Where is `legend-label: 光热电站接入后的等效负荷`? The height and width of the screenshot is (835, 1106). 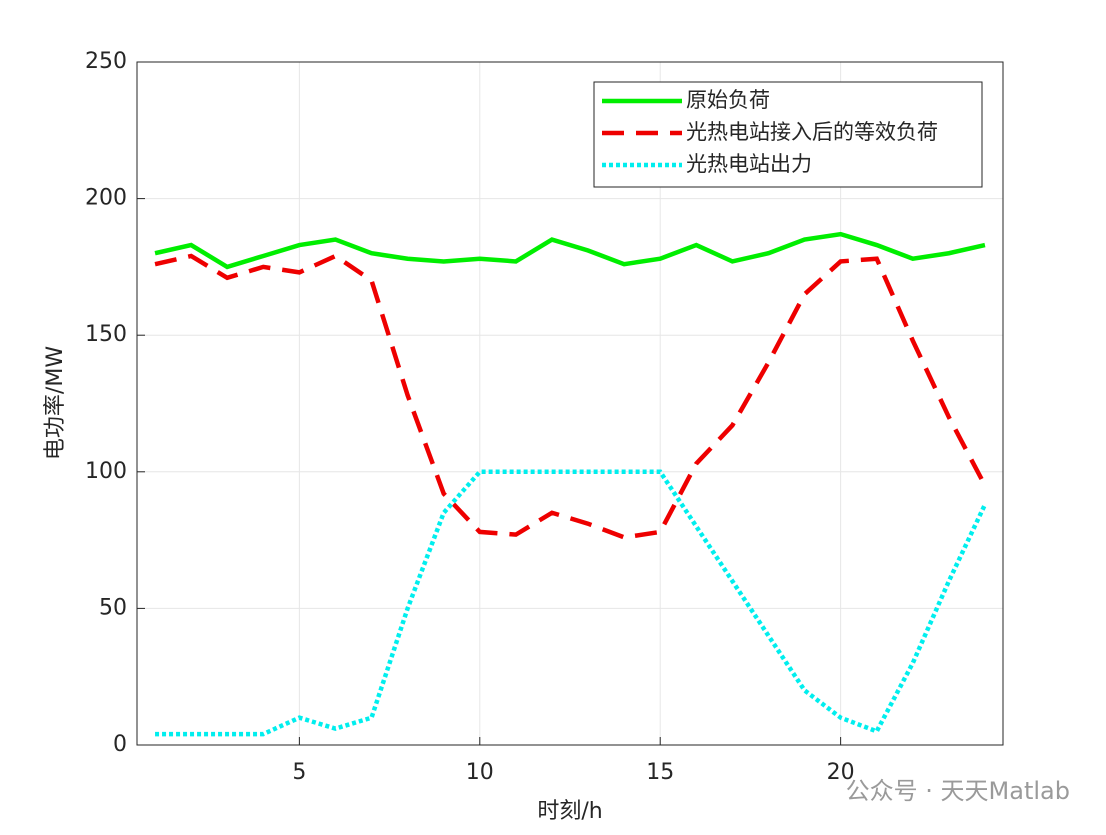 legend-label: 光热电站接入后的等效负荷 is located at coordinates (812, 132).